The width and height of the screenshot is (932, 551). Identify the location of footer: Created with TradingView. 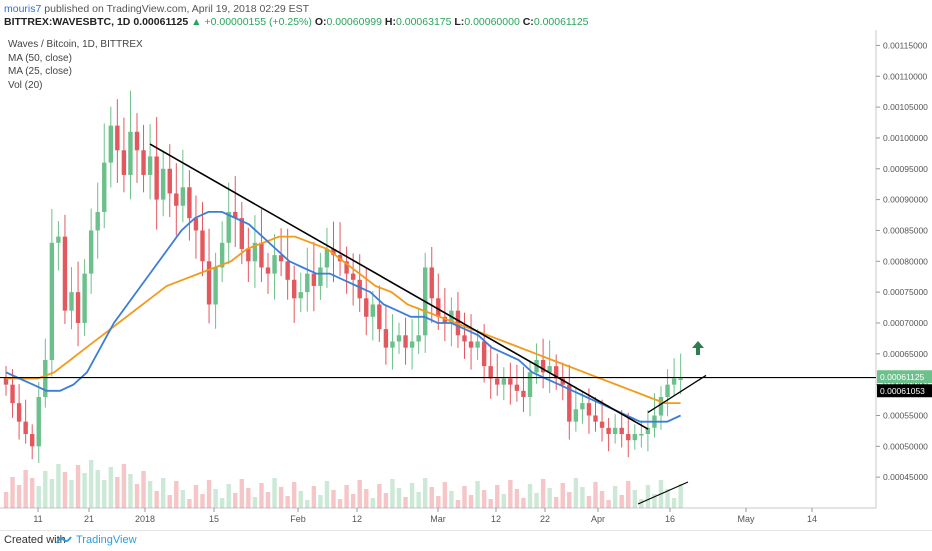
(466, 540).